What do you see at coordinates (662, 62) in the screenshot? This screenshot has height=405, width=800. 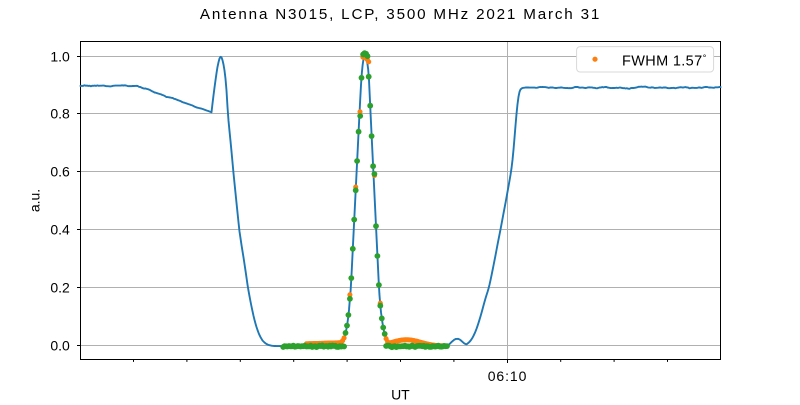 I see `svg-text: FWHM 1.57` at bounding box center [662, 62].